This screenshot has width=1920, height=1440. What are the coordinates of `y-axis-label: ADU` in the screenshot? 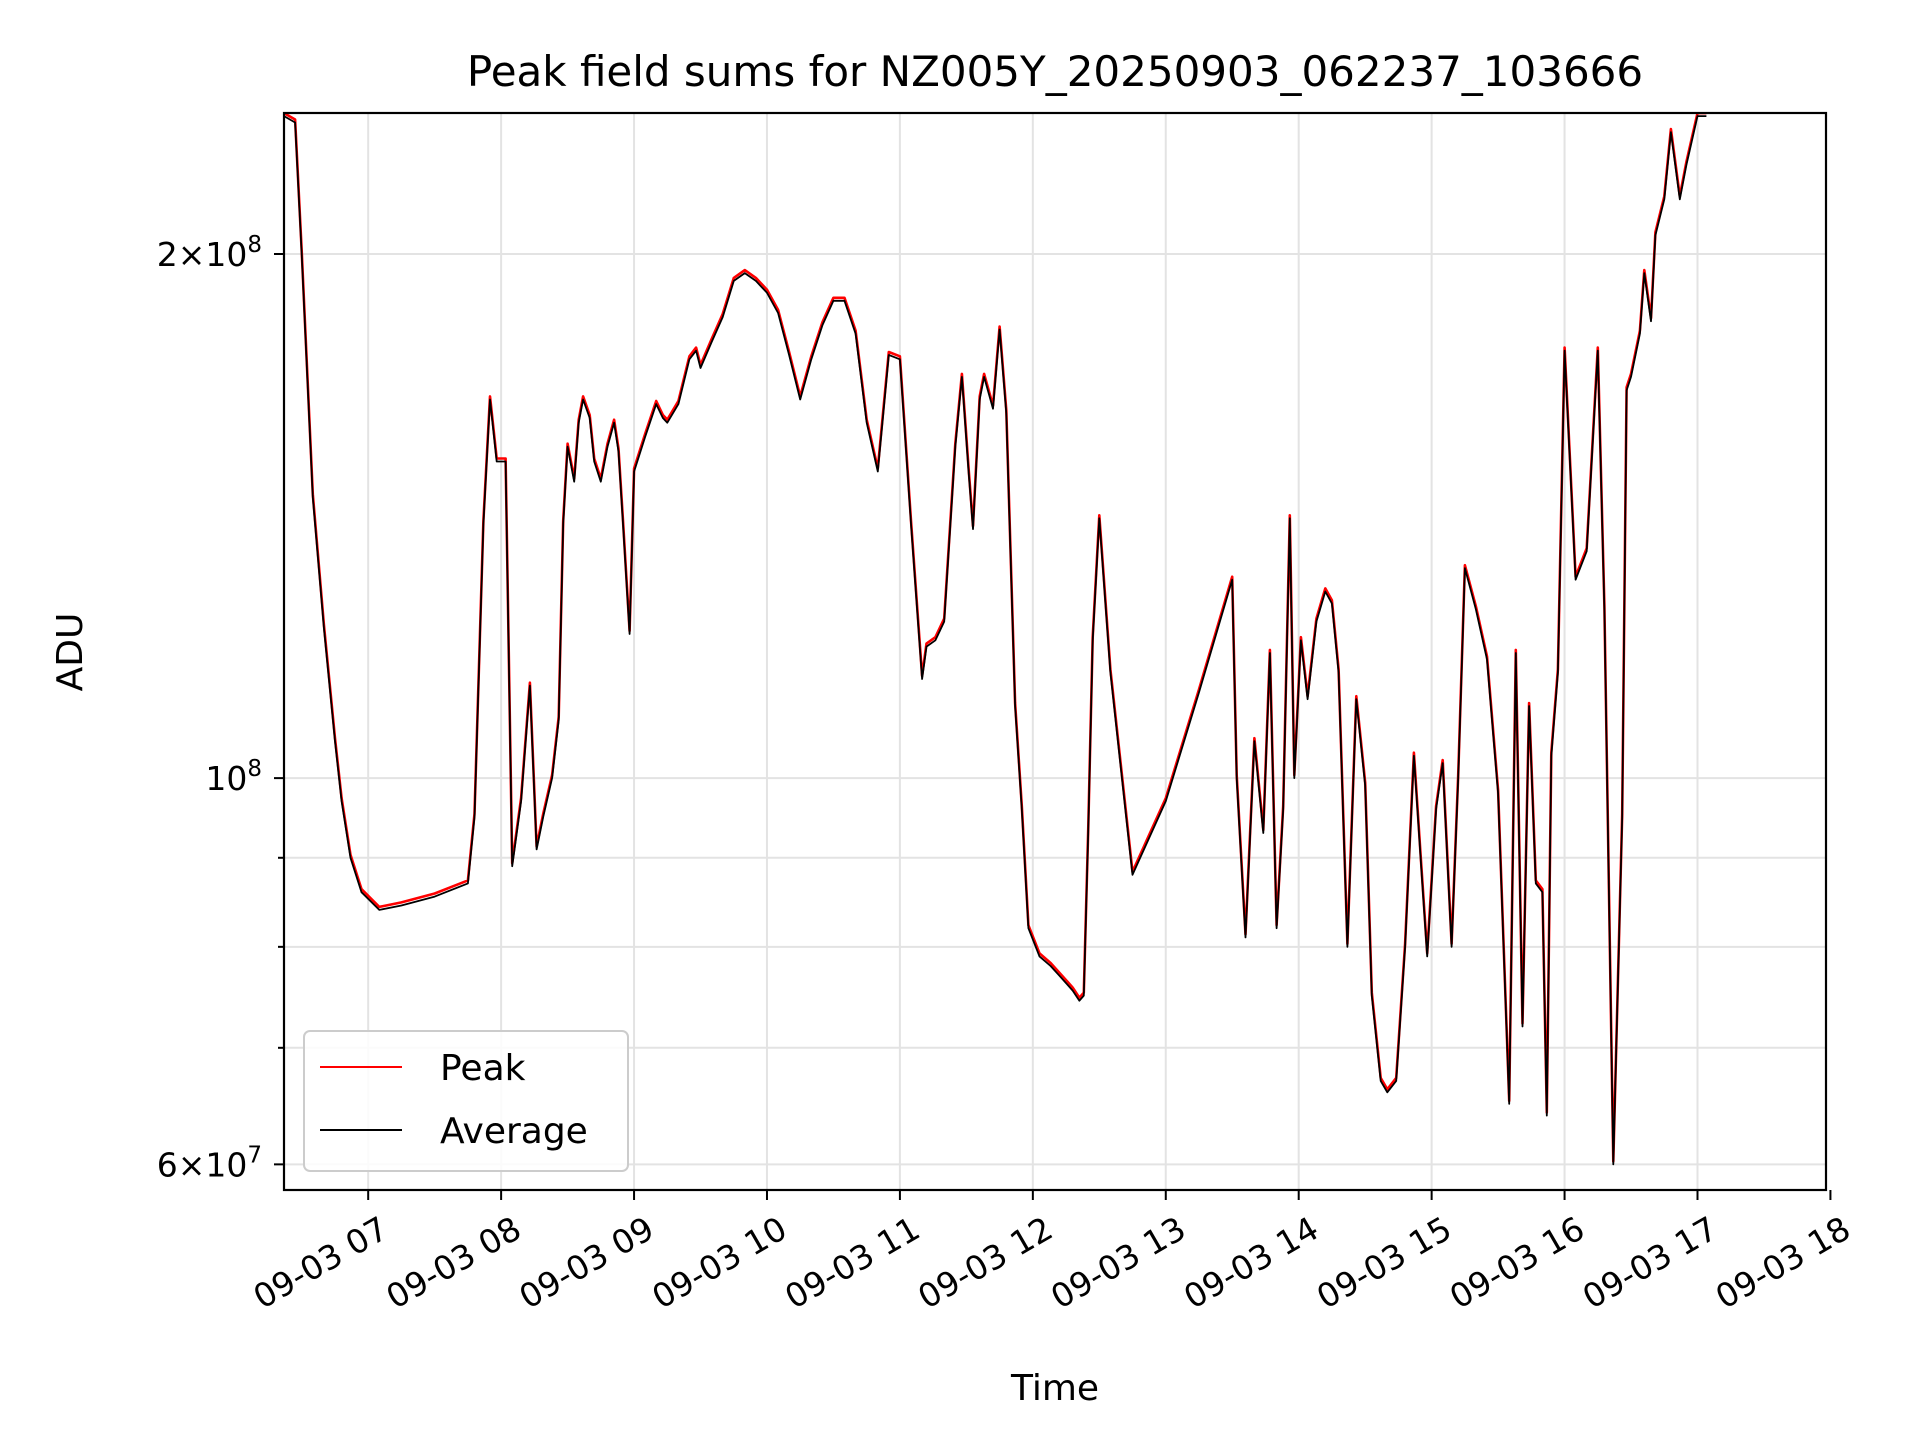 It's located at (70, 652).